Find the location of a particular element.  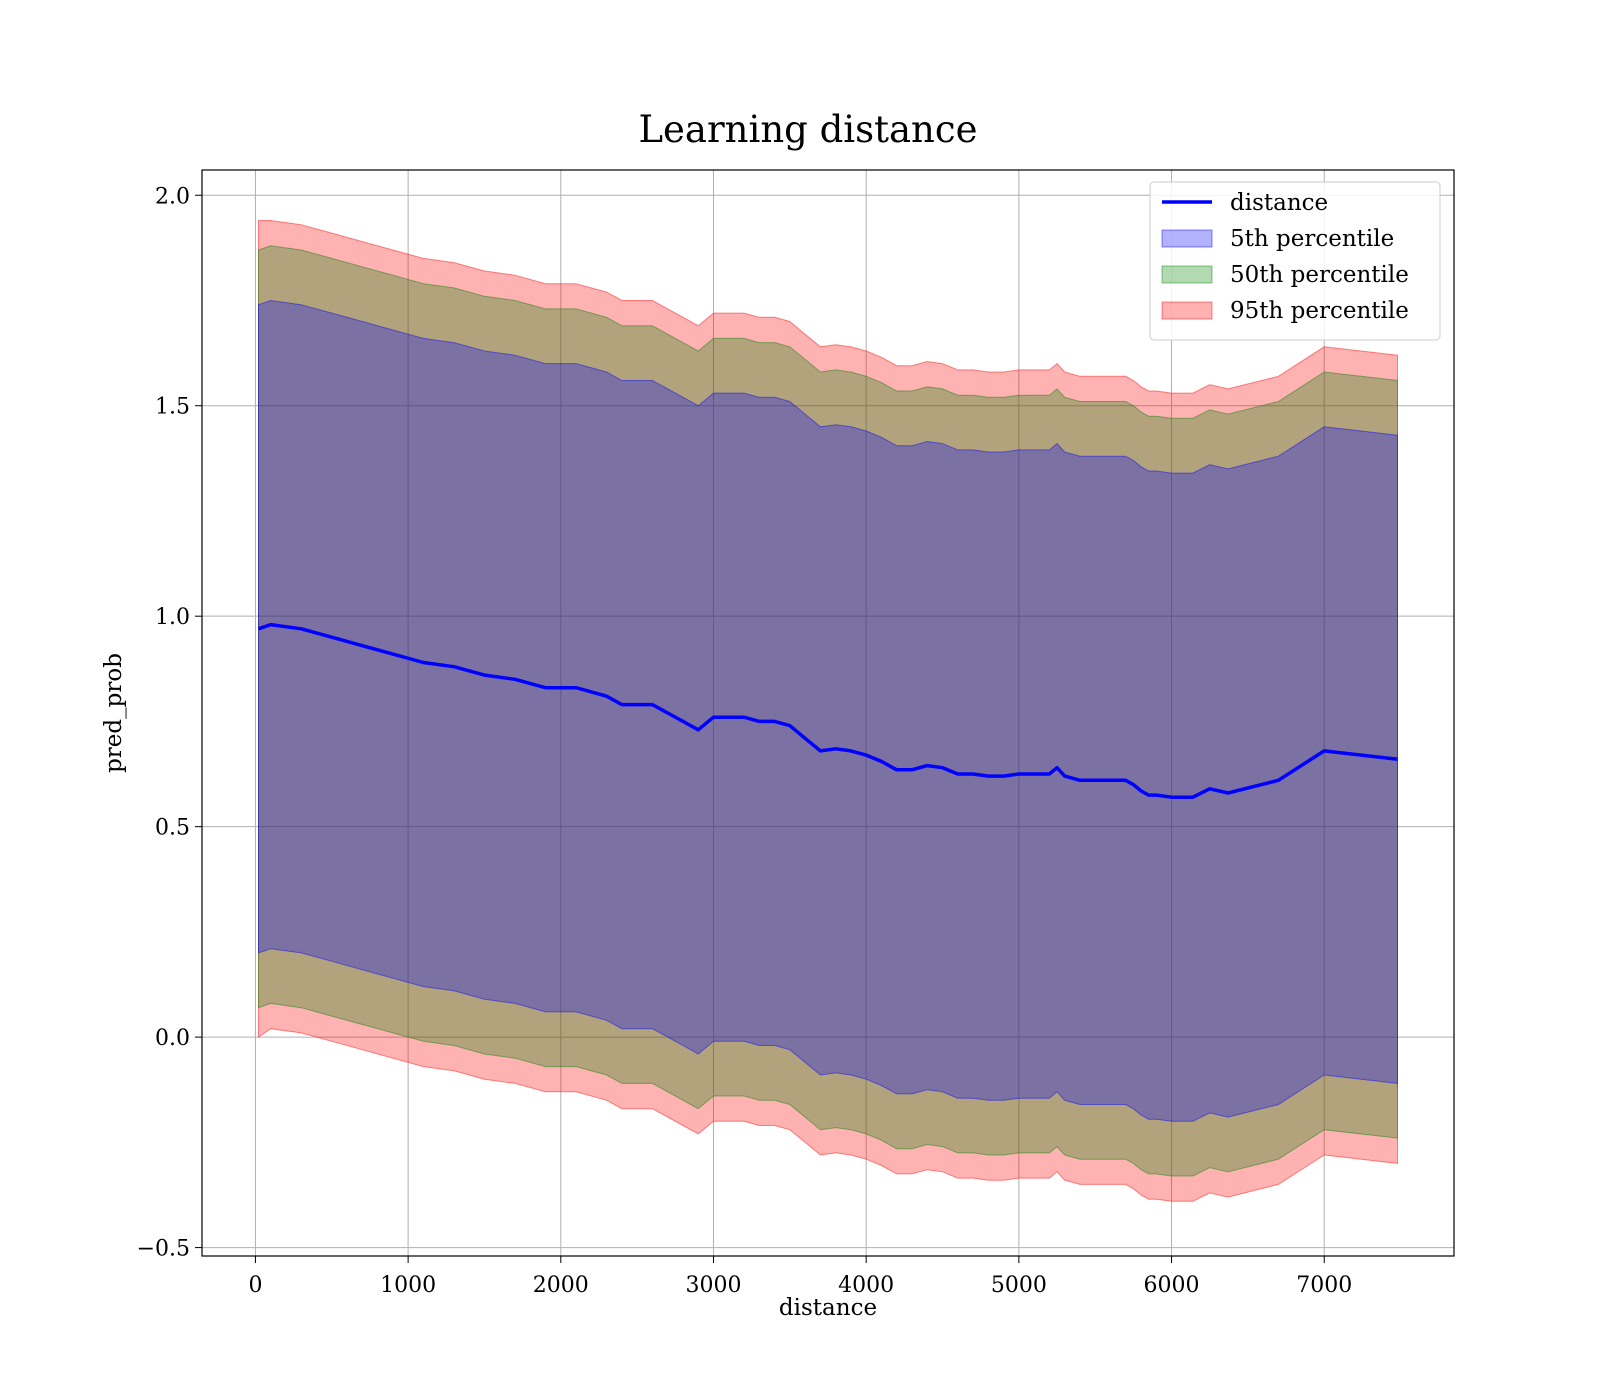

x-axis-label: distance is located at coordinates (828, 1308).